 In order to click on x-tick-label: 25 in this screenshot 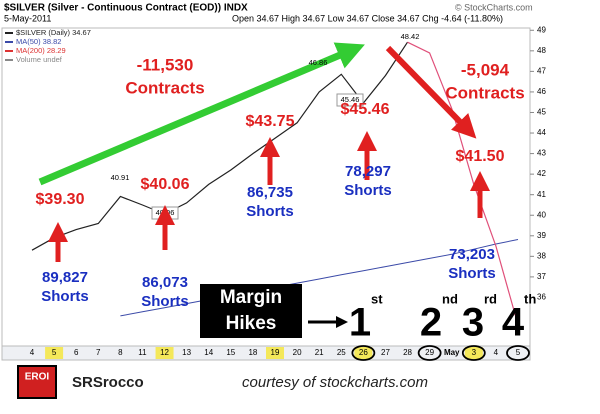, I will do `click(341, 352)`.